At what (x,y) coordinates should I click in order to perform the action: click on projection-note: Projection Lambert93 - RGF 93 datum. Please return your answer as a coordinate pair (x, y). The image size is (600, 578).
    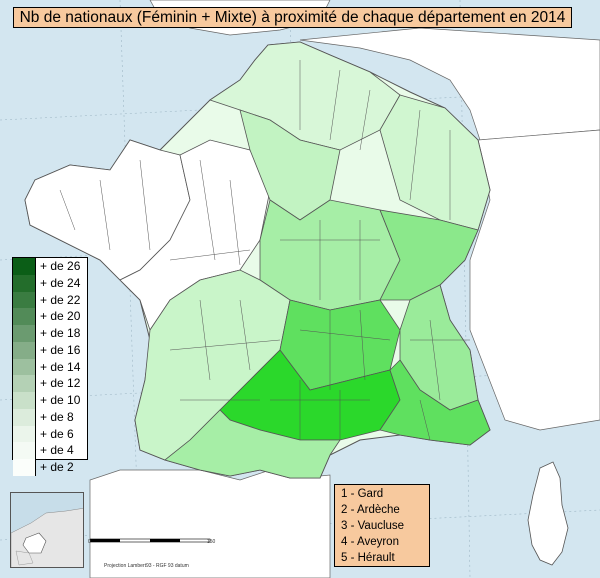
    Looking at the image, I should click on (146, 566).